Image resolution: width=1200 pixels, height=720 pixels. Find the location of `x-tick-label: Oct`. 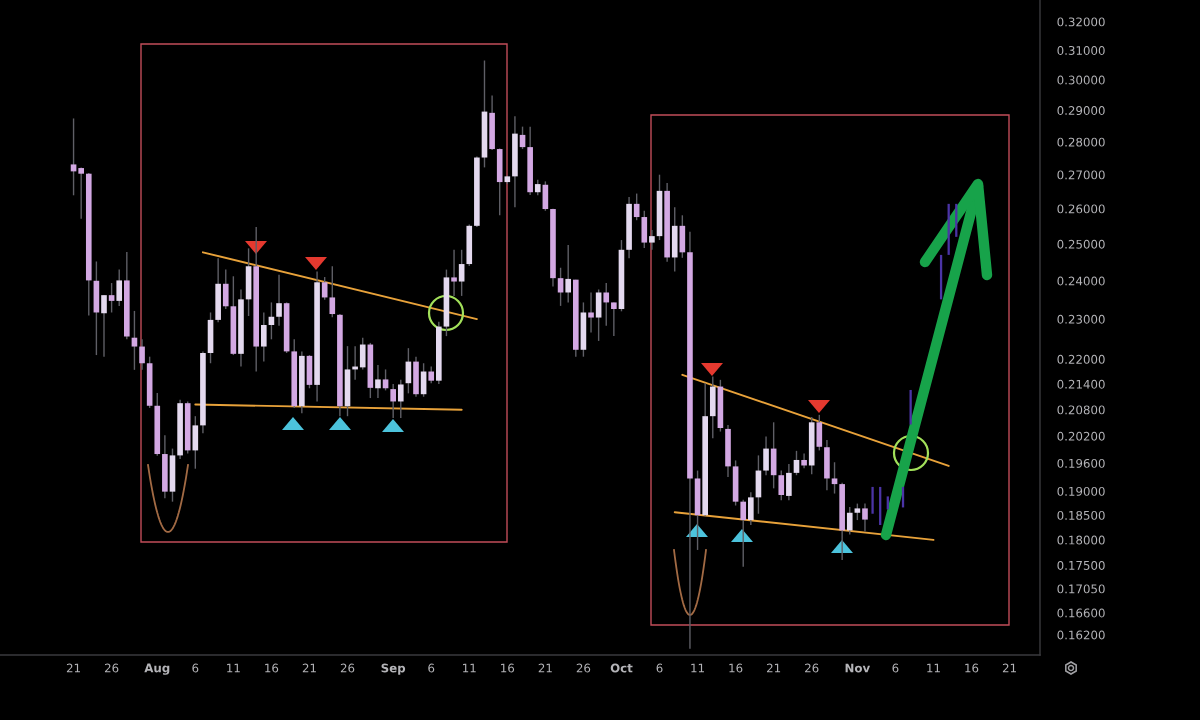

x-tick-label: Oct is located at coordinates (621, 668).